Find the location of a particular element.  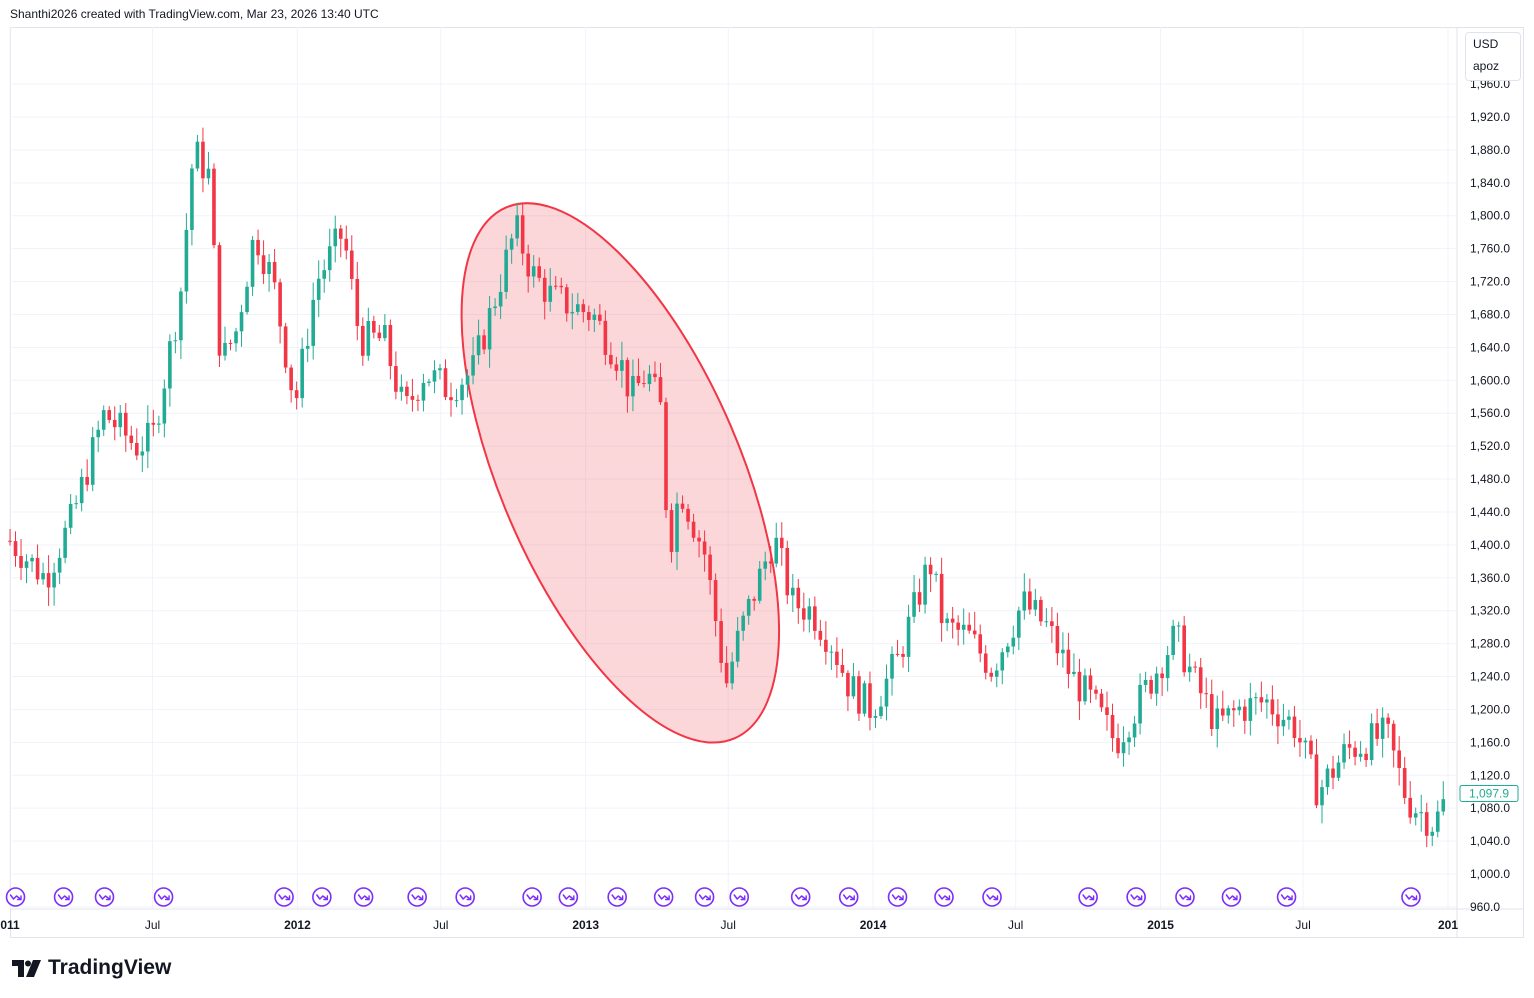

y-tick-label: 1,560.0 is located at coordinates (1490, 413).